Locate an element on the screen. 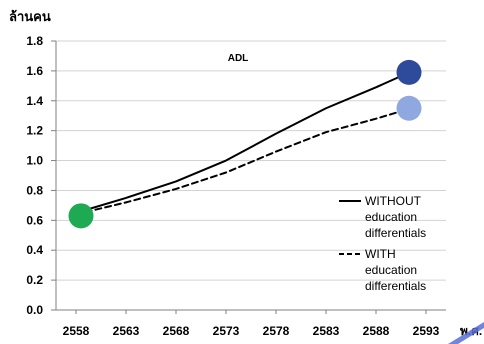  corner-arrow-icon is located at coordinates (466, 333).